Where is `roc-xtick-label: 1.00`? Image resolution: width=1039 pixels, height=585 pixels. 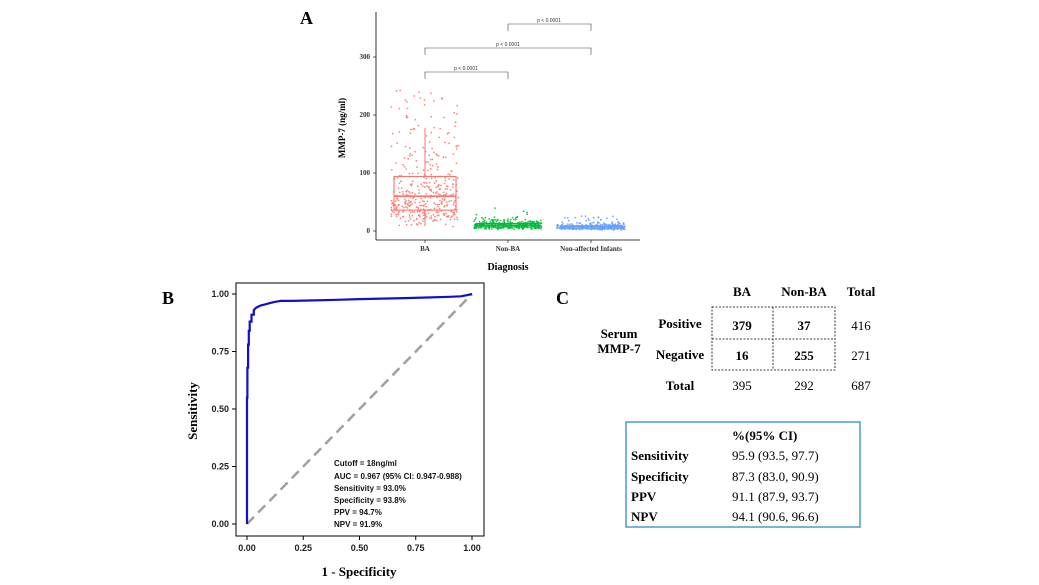
roc-xtick-label: 1.00 is located at coordinates (472, 548).